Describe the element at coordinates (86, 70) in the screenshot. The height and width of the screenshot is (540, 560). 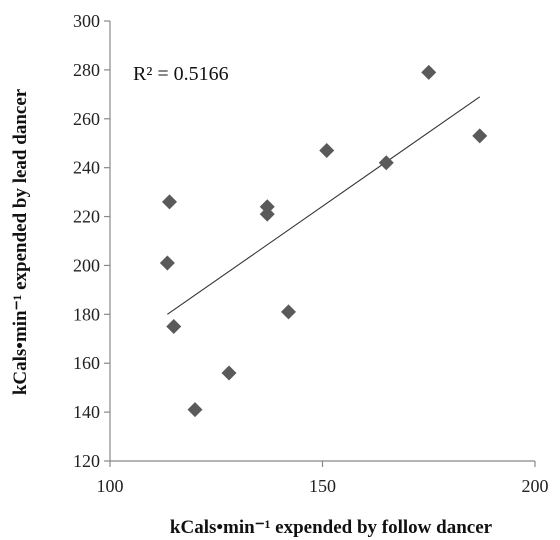
I see `y-tick-label: 280` at that location.